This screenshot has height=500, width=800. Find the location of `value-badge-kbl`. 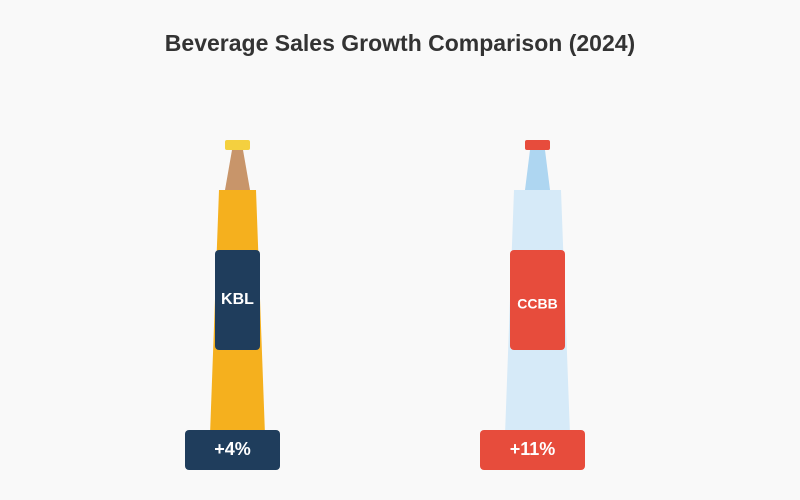

value-badge-kbl is located at coordinates (232, 450).